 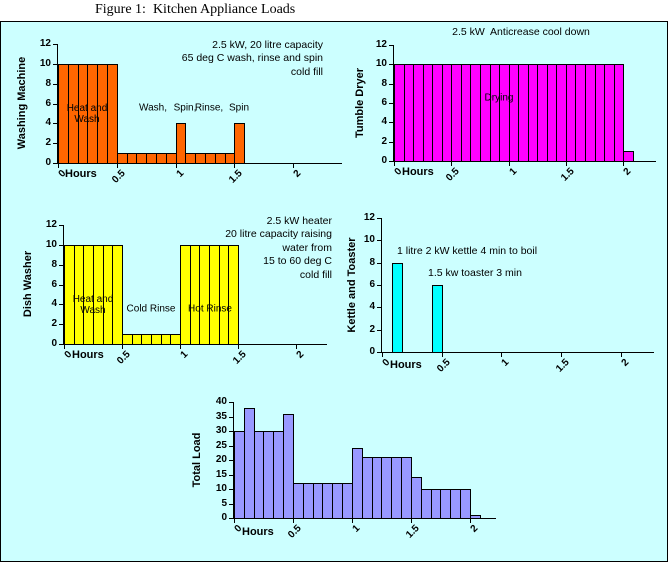 What do you see at coordinates (239, 108) in the screenshot?
I see `bar-label: Spin` at bounding box center [239, 108].